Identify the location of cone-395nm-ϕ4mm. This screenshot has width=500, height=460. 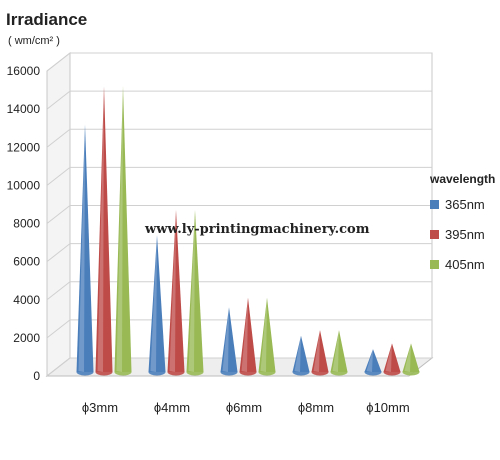
(176, 292).